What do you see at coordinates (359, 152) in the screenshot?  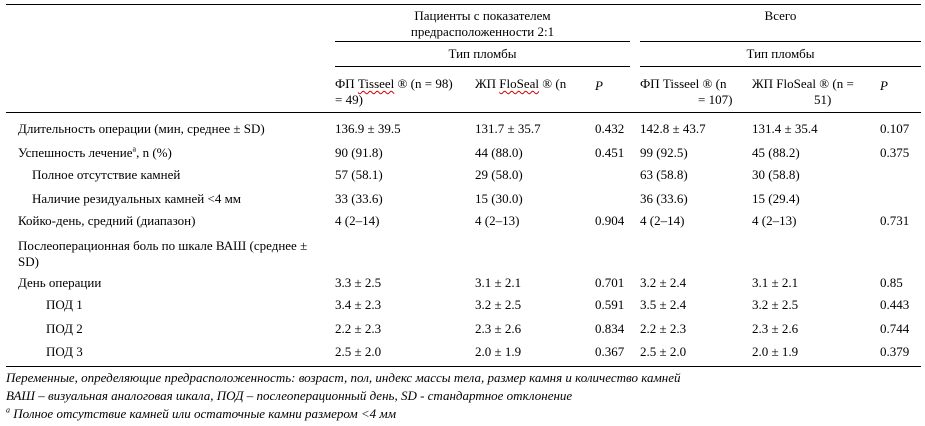 I see `table-cell: 90 (91.8)` at bounding box center [359, 152].